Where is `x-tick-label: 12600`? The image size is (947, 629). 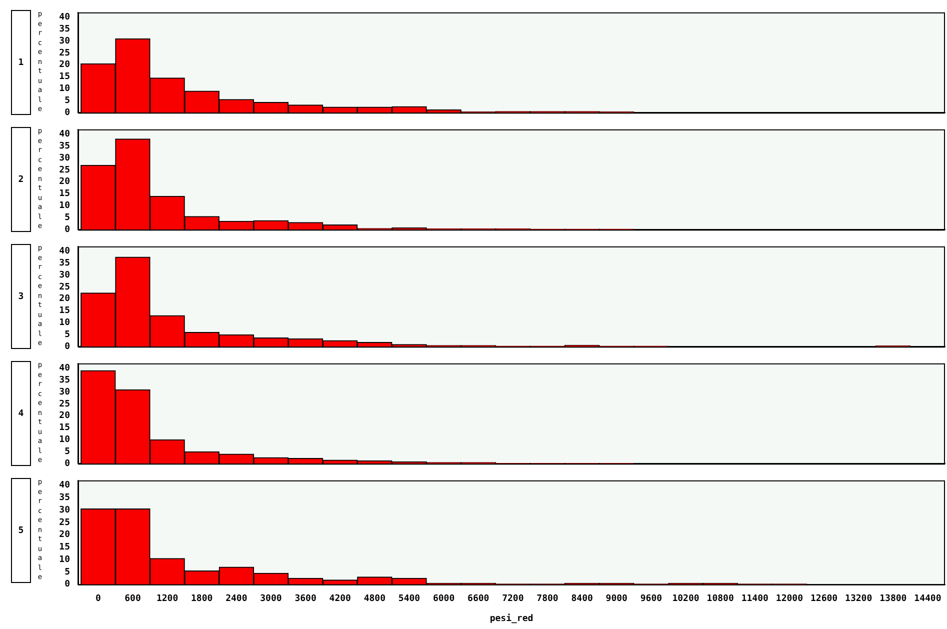
x-tick-label: 12600 is located at coordinates (824, 599).